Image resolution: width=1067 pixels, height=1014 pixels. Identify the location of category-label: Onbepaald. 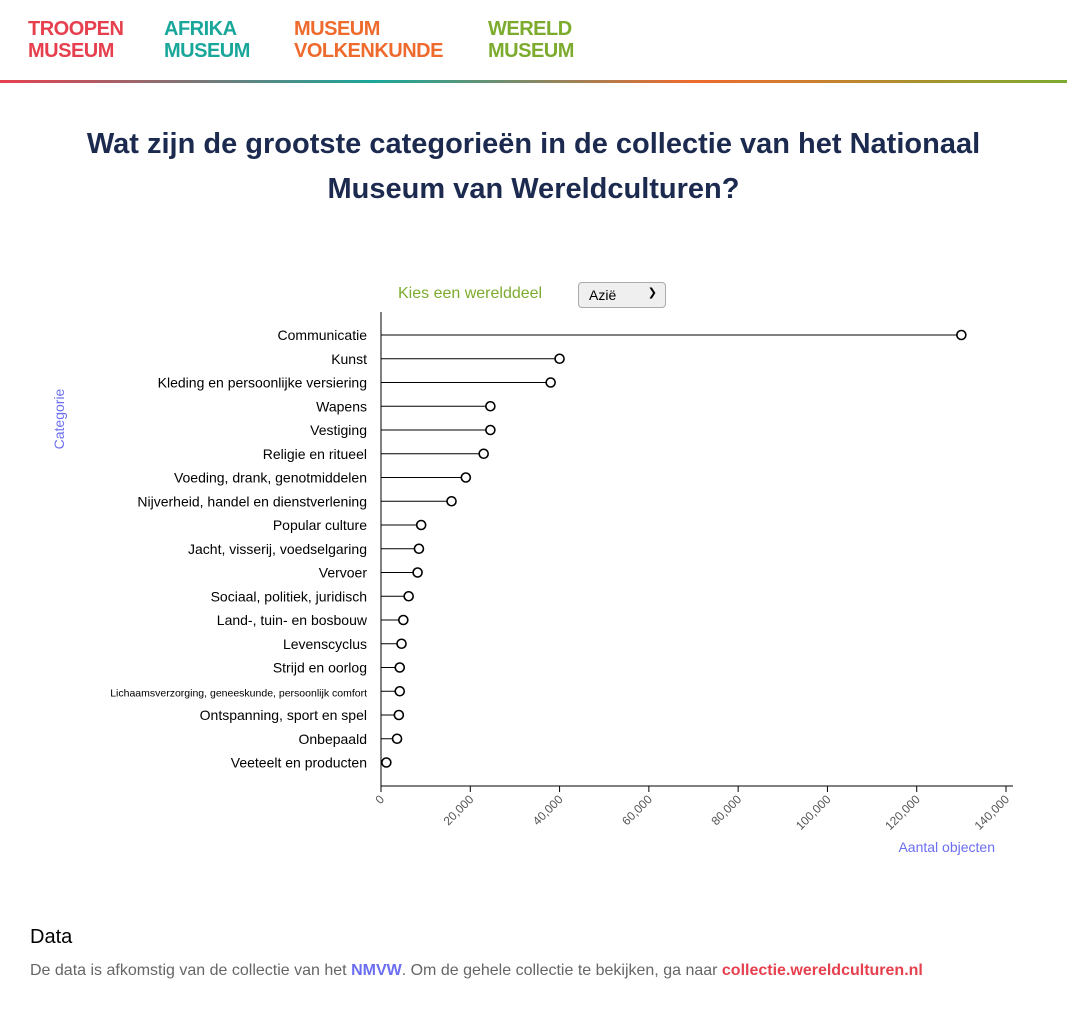
(332, 739).